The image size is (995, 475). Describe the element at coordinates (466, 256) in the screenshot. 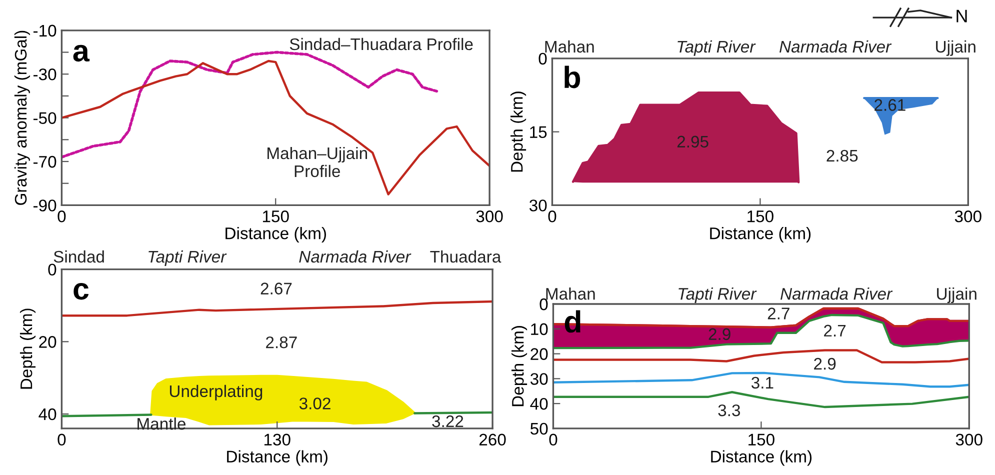

I see `text: Thuadara` at that location.